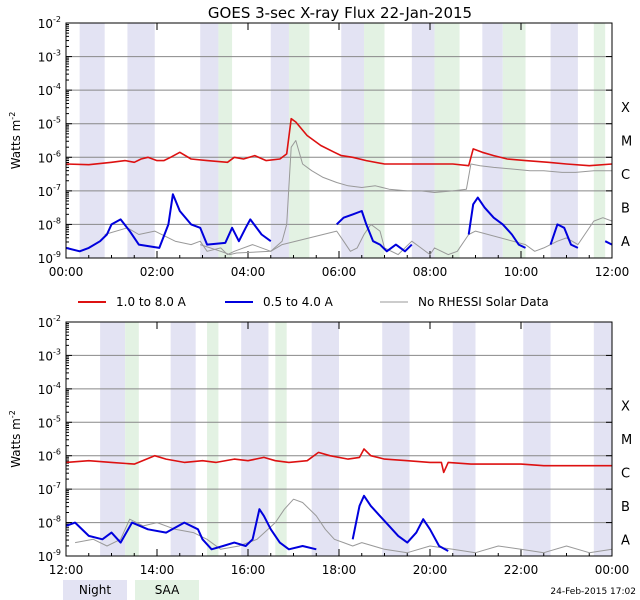 The width and height of the screenshot is (640, 600). Describe the element at coordinates (15, 141) in the screenshot. I see `top-y-axis-label: Watts m-2` at that location.